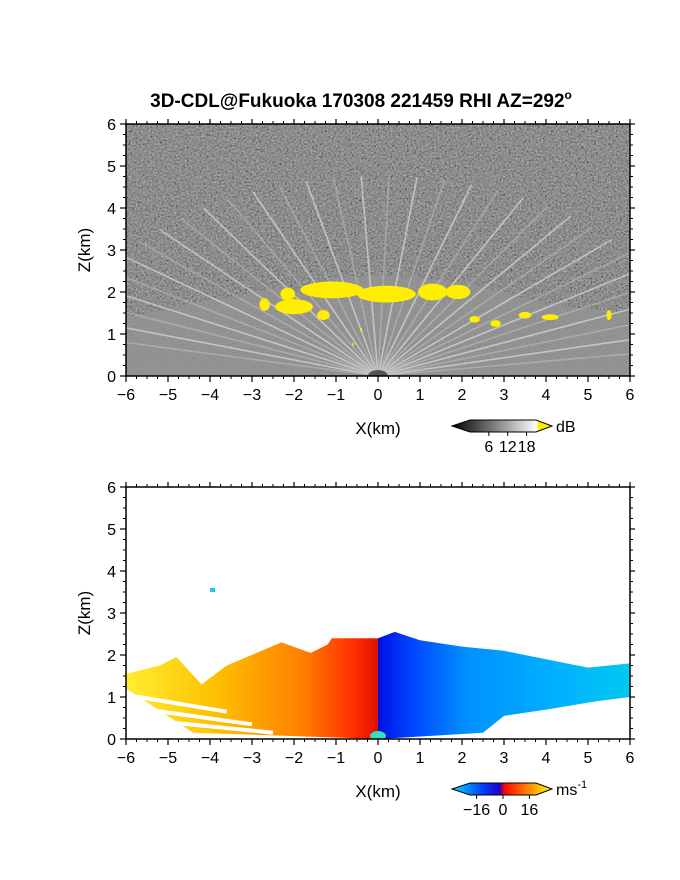  What do you see at coordinates (508, 447) in the screenshot?
I see `top-colorbar-tick-label: 12` at bounding box center [508, 447].